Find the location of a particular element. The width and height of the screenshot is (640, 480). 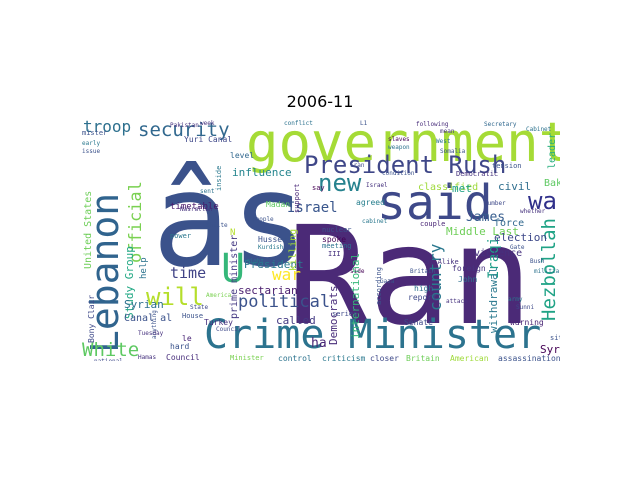

cloud-word: Tuesday is located at coordinates (151, 333).